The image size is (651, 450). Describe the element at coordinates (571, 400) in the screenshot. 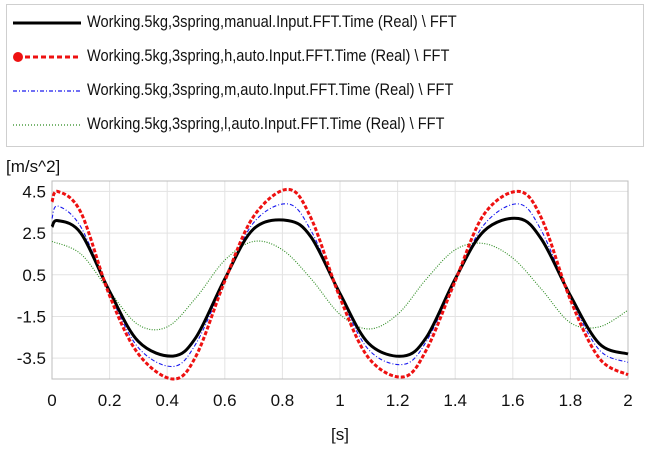

I see `x-tick-label: 1.8` at that location.